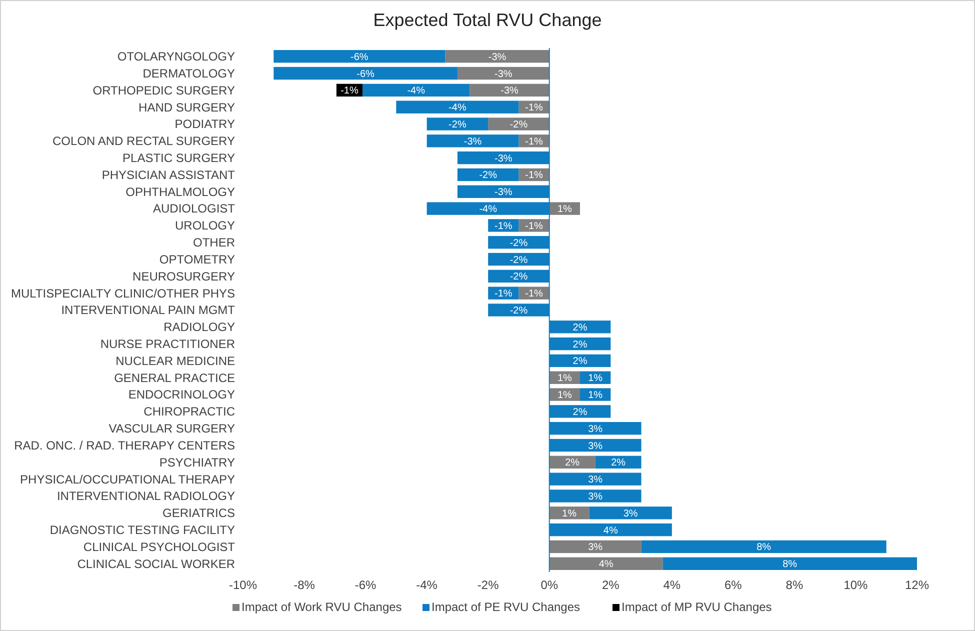 This screenshot has height=631, width=975. I want to click on y-tick-label: AUDIOLOGIST, so click(194, 209).